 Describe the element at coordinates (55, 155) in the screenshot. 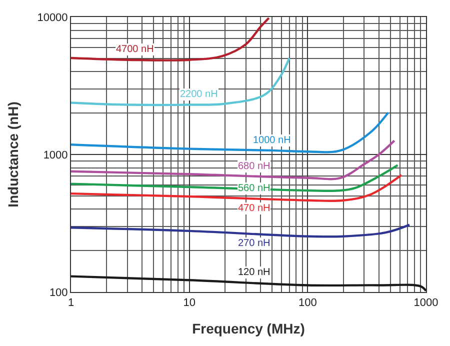

I see `y-tick-label: 1000` at that location.